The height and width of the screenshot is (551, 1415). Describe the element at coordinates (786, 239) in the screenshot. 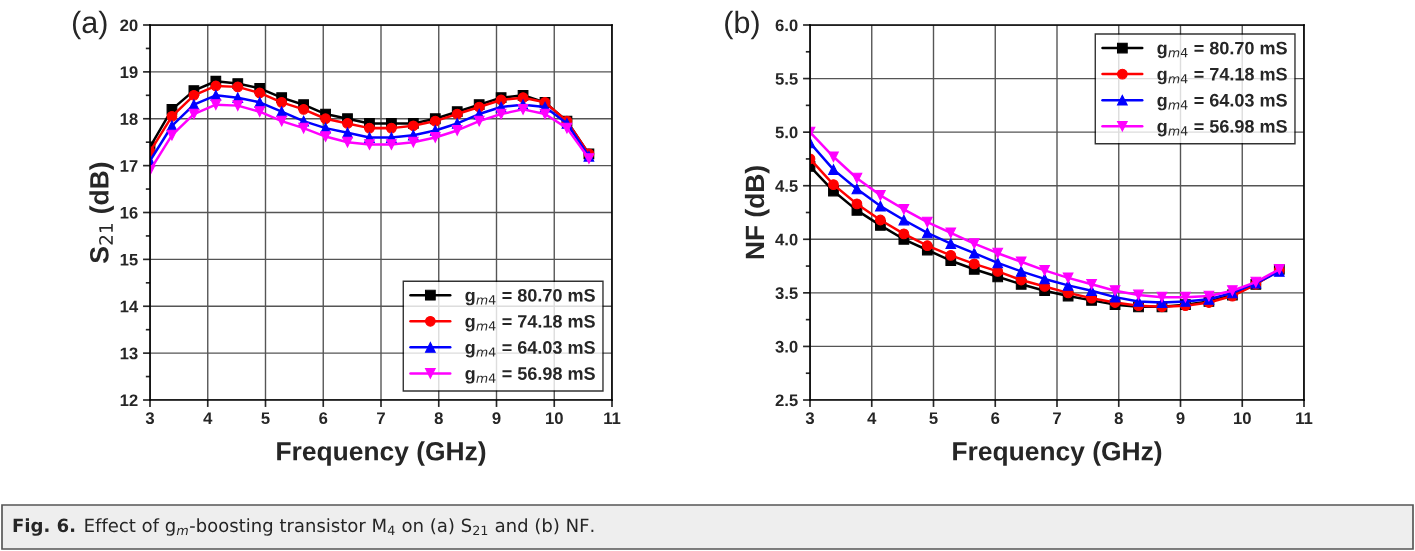

I see `y-tick-label: 4.0` at that location.